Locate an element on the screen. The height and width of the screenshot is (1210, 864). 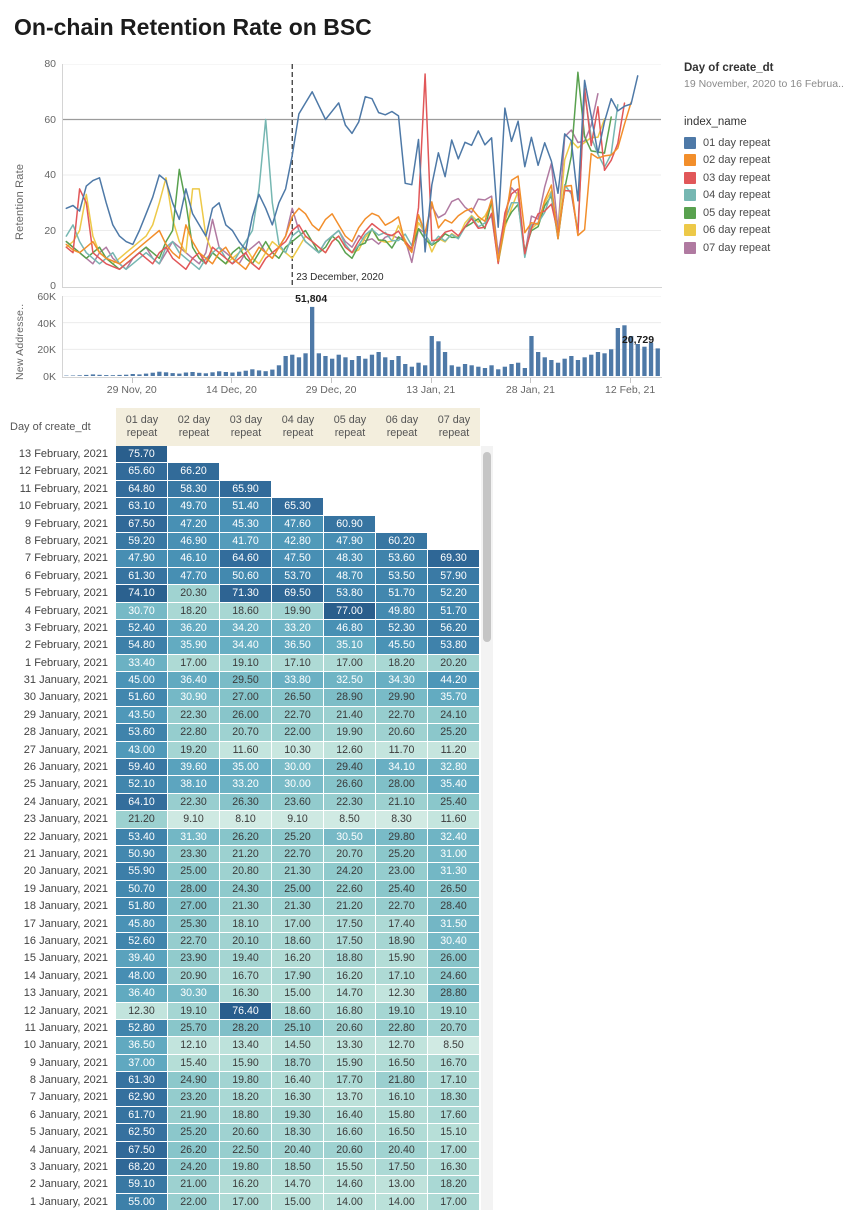
heatmap-cell: 50.60 is located at coordinates (246, 576).